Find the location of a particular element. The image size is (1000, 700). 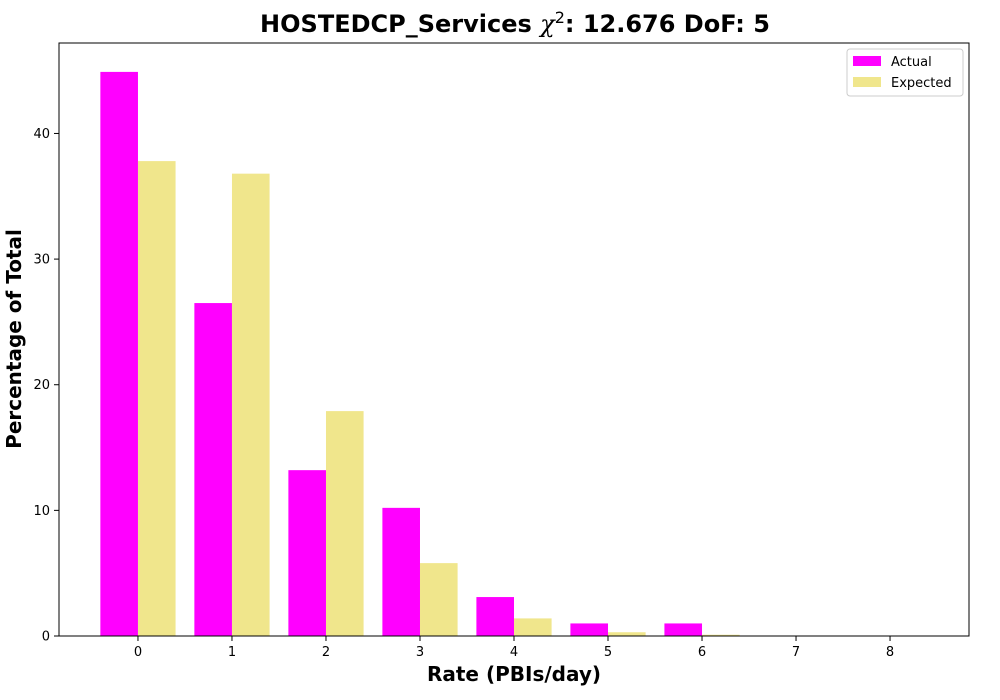

x-tick-label: 1 is located at coordinates (232, 652).